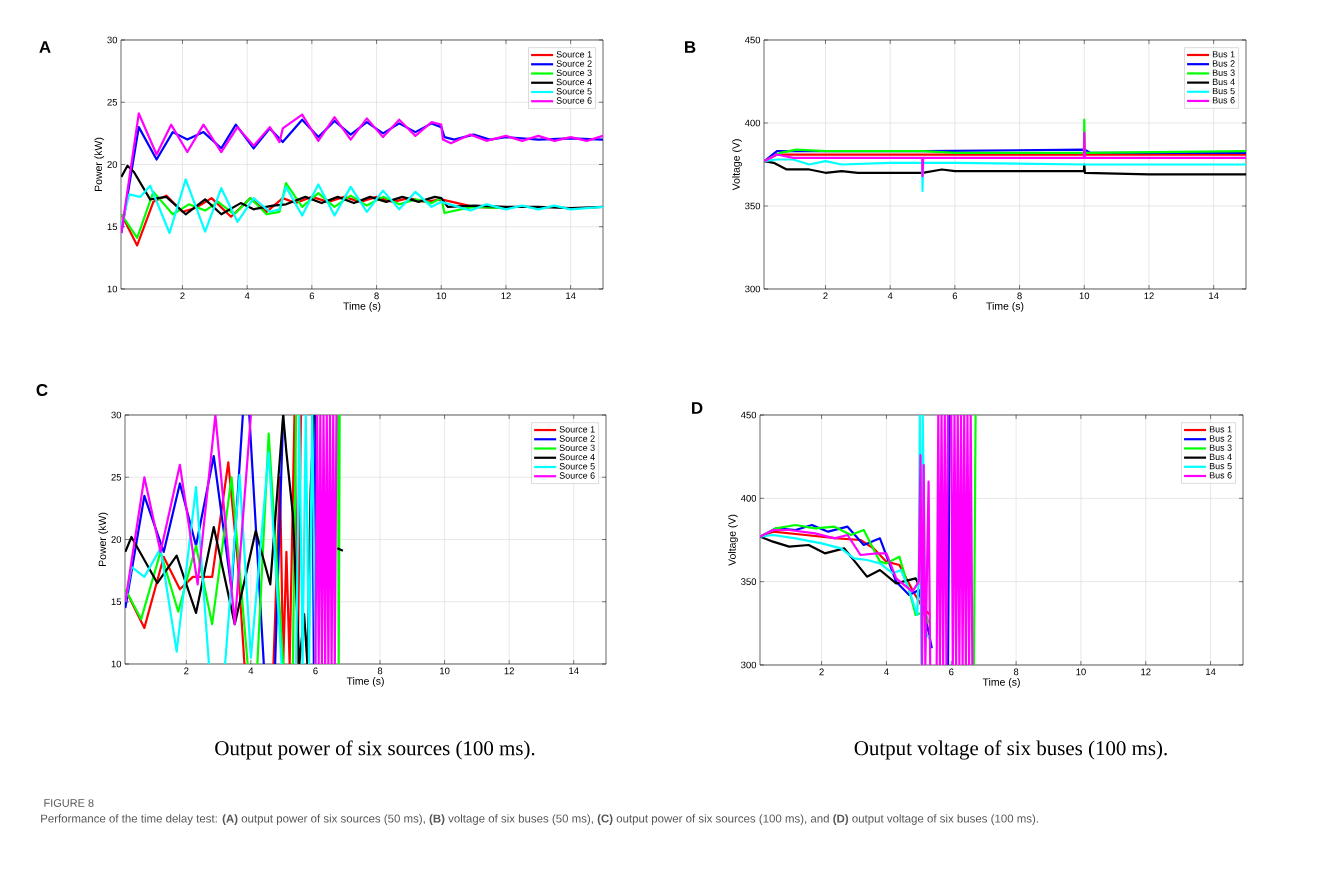  Describe the element at coordinates (690, 47) in the screenshot. I see `chart-title: B` at that location.